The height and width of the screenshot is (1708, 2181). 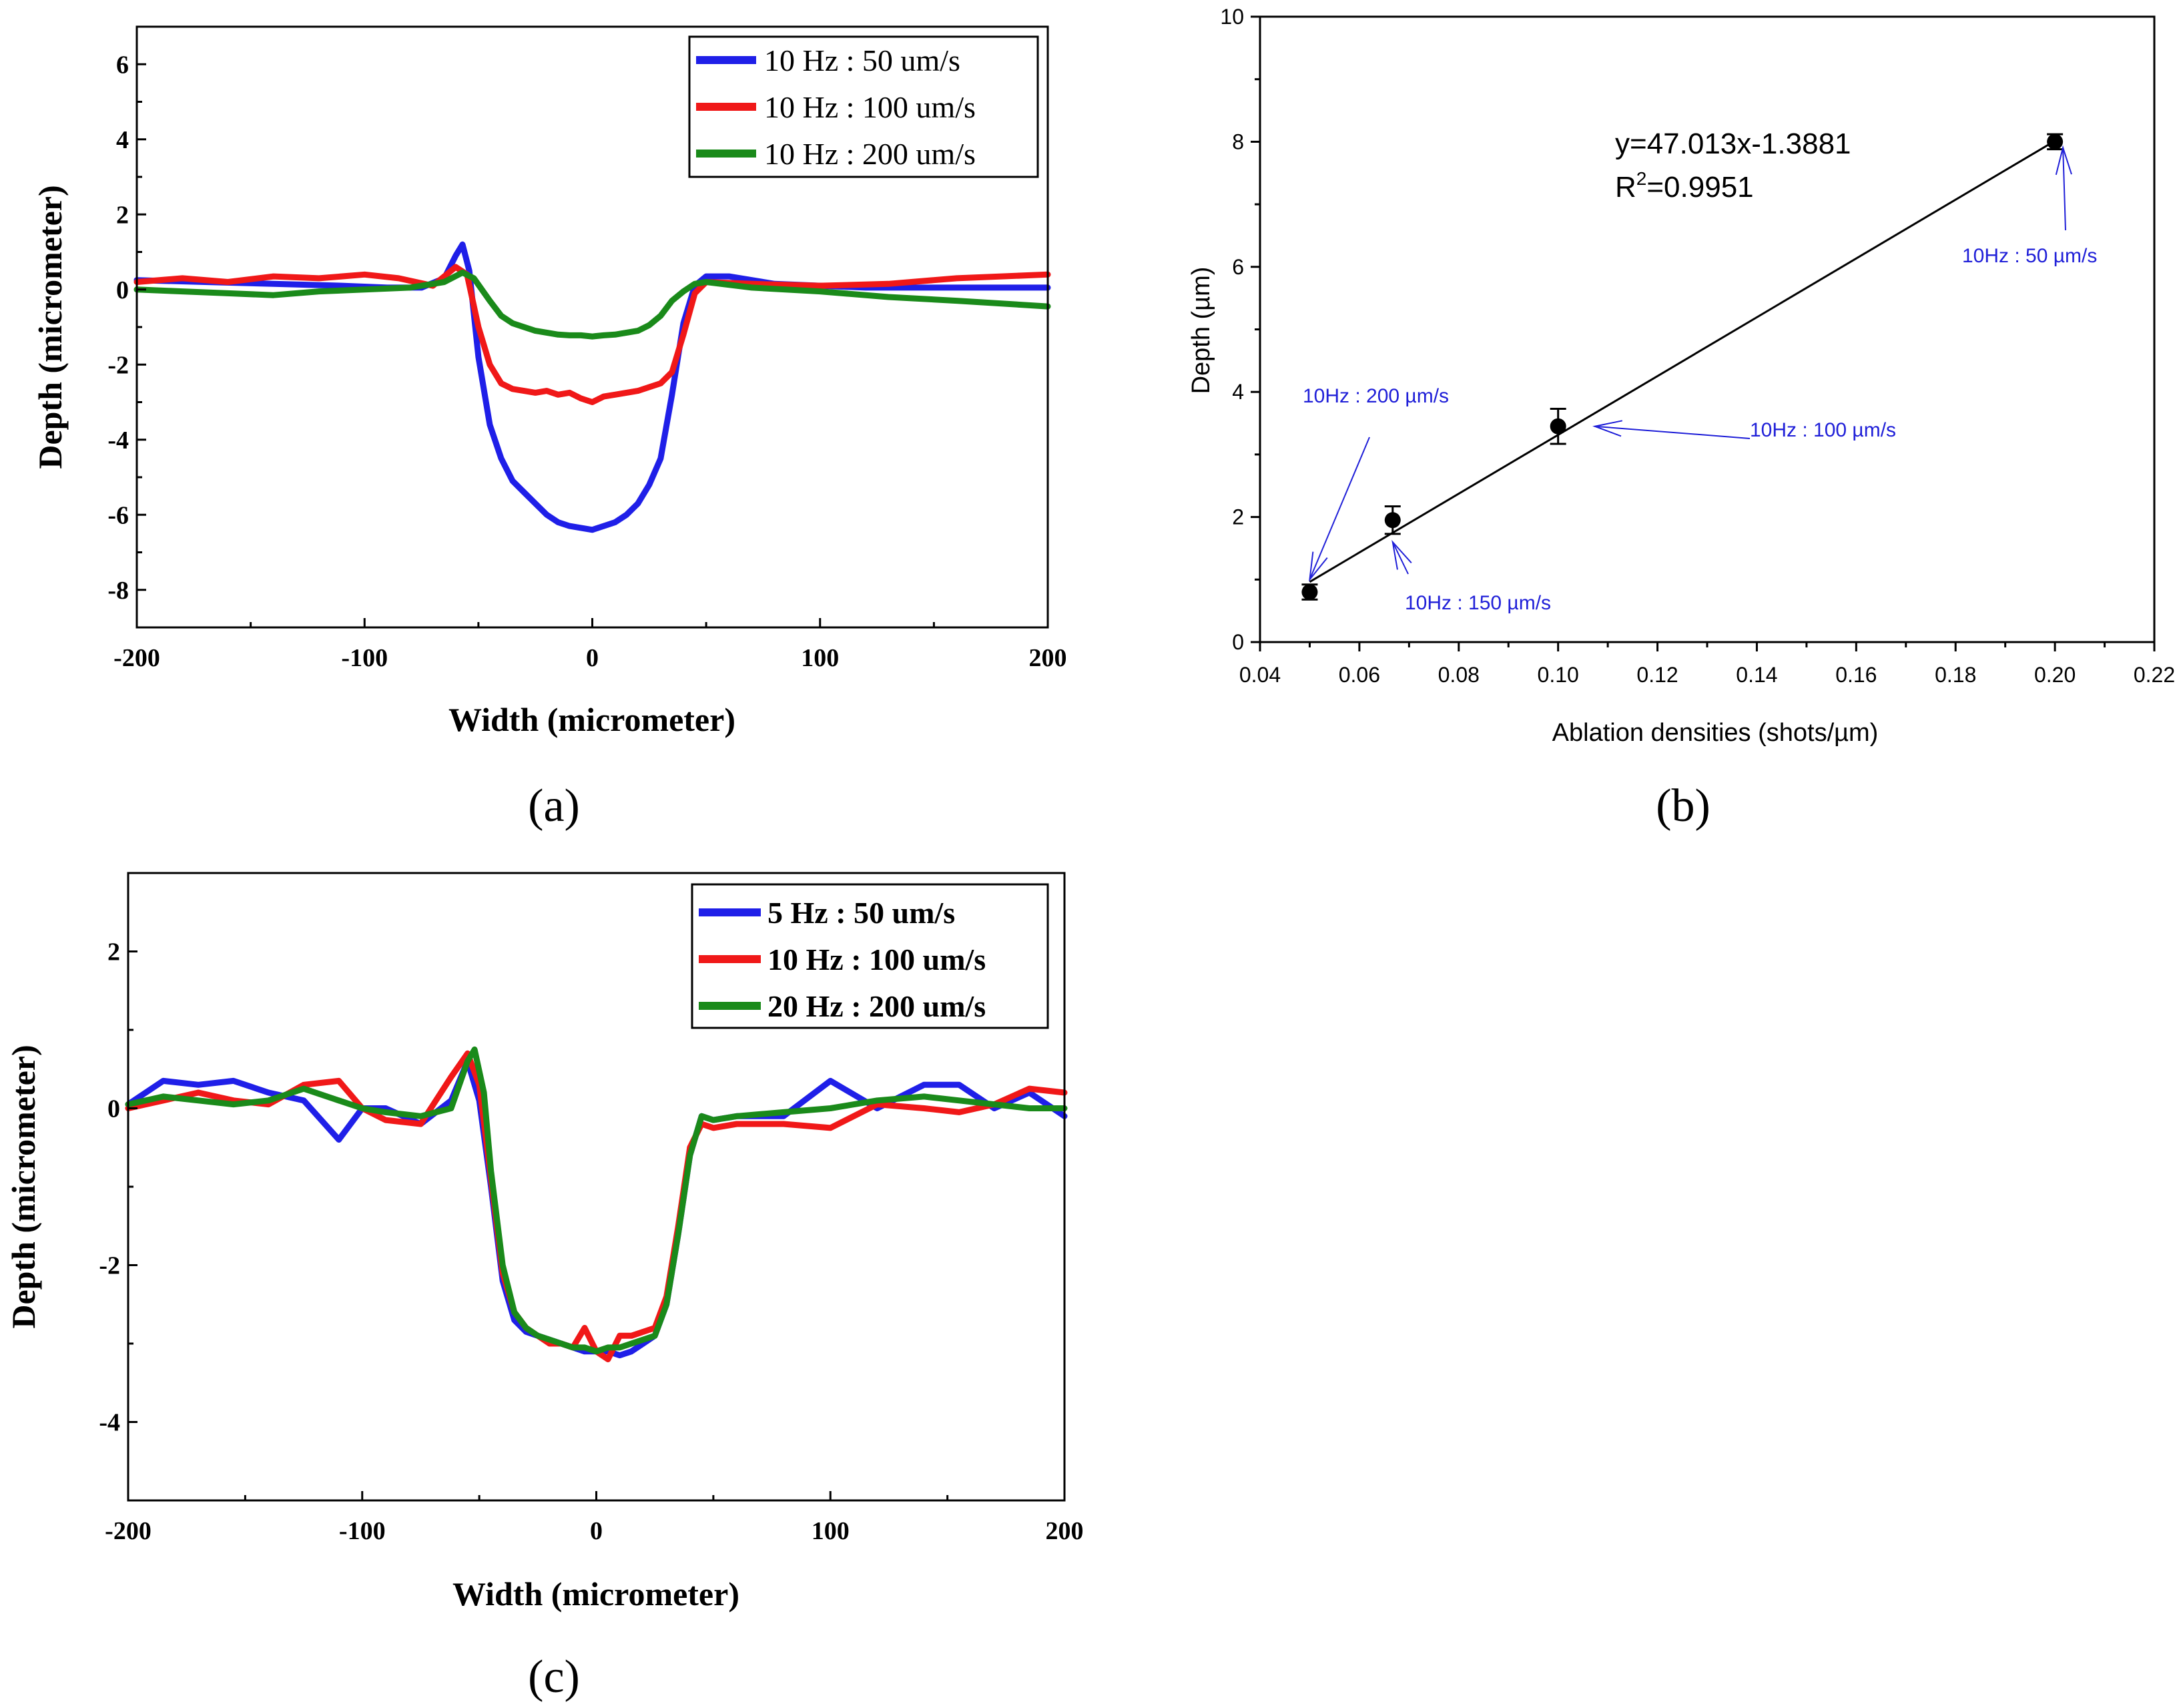 What do you see at coordinates (876, 959) in the screenshot?
I see `panel-c-legend-label-2: 10 Hz : 100 um/s` at bounding box center [876, 959].